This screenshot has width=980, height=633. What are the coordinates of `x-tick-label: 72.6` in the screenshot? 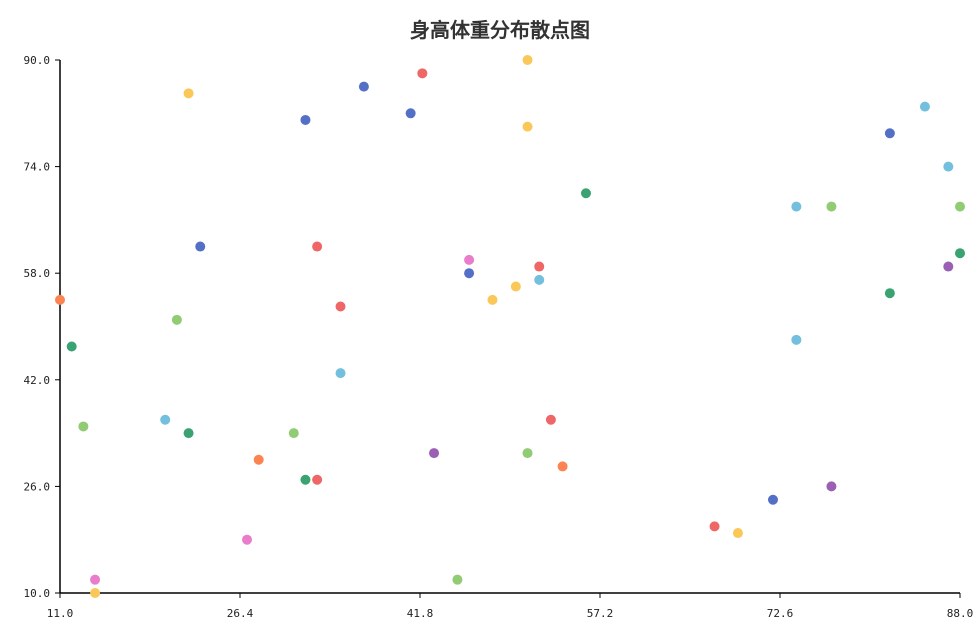 It's located at (780, 613).